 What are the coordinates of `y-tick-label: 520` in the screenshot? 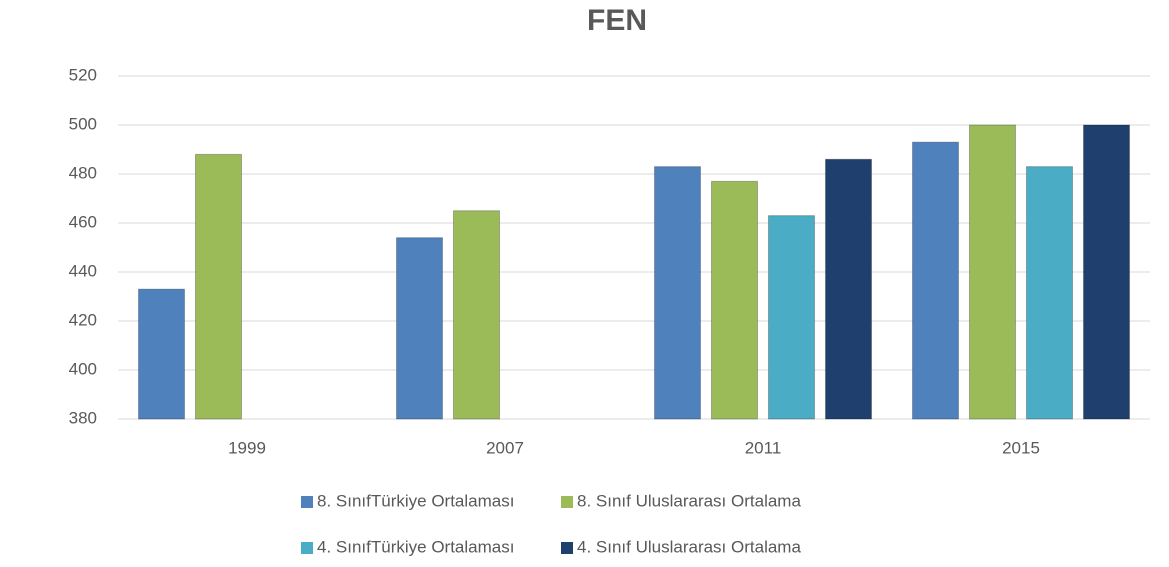 It's located at (83, 74).